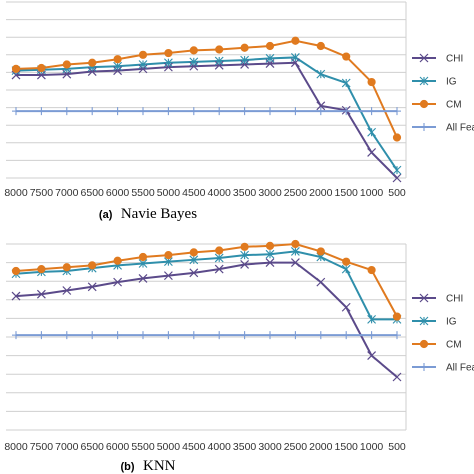 This screenshot has height=474, width=474. Describe the element at coordinates (194, 447) in the screenshot. I see `x-tick-label: 4500` at that location.